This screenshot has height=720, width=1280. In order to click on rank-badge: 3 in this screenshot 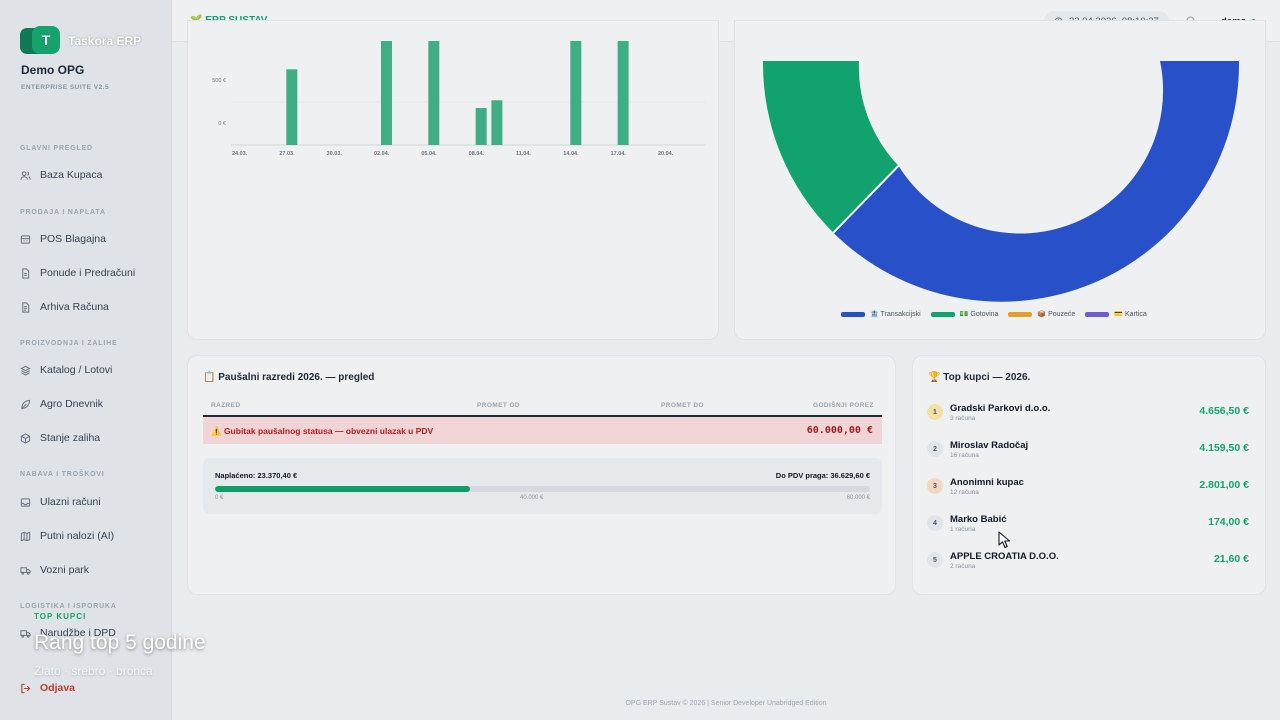, I will do `click(935, 486)`.